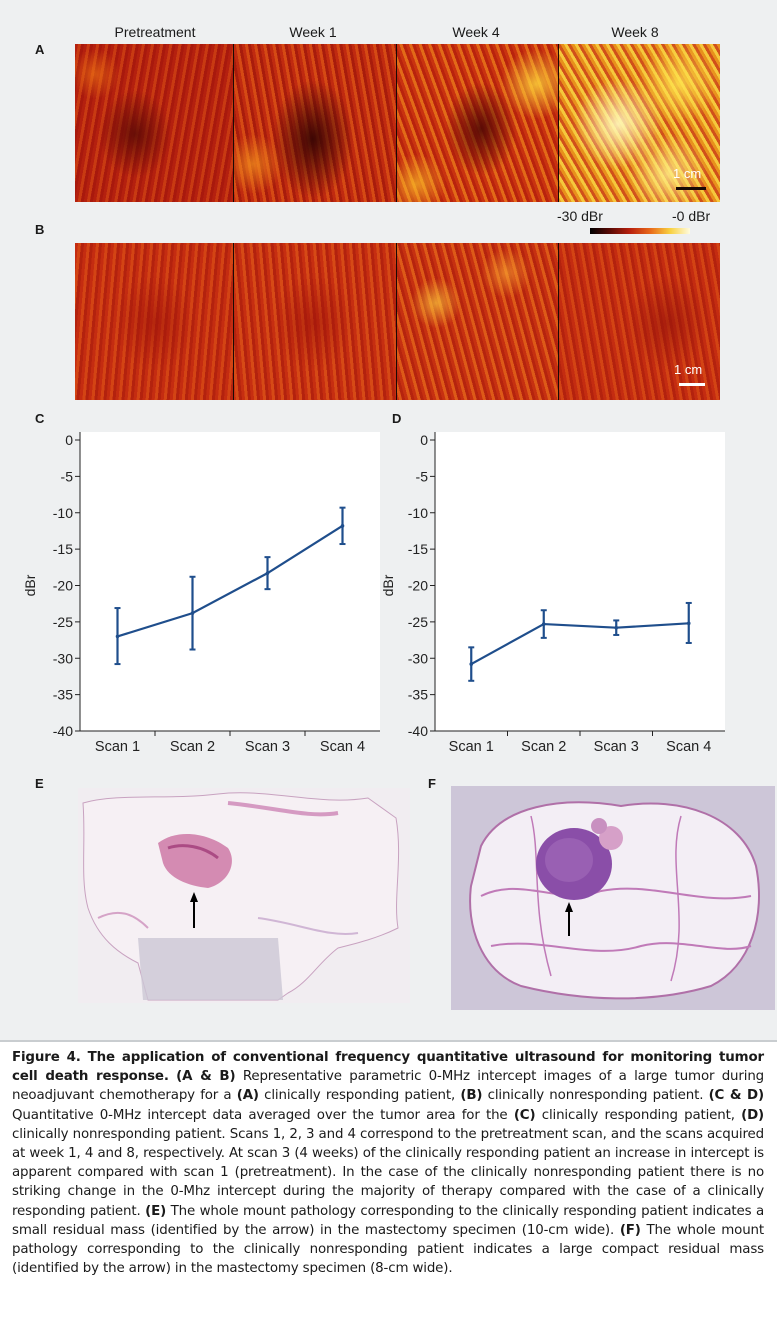  Describe the element at coordinates (595, 1096) in the screenshot. I see `caption-text: clinically nonresponding patient.` at that location.